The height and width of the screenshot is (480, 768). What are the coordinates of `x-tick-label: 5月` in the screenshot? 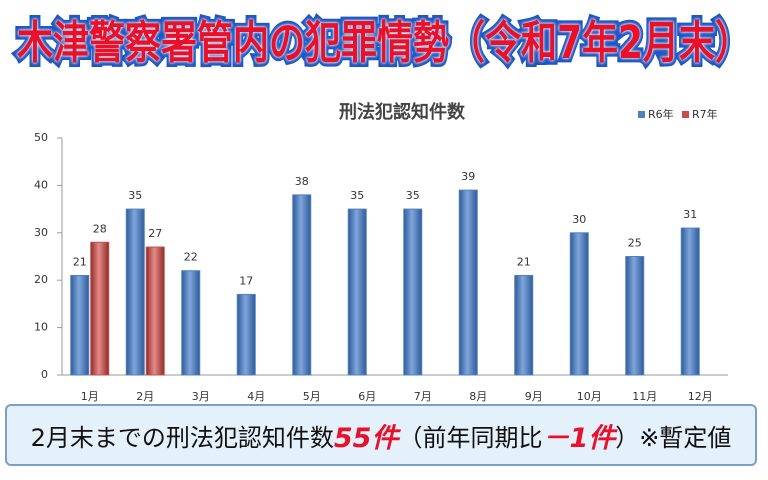 It's located at (312, 396).